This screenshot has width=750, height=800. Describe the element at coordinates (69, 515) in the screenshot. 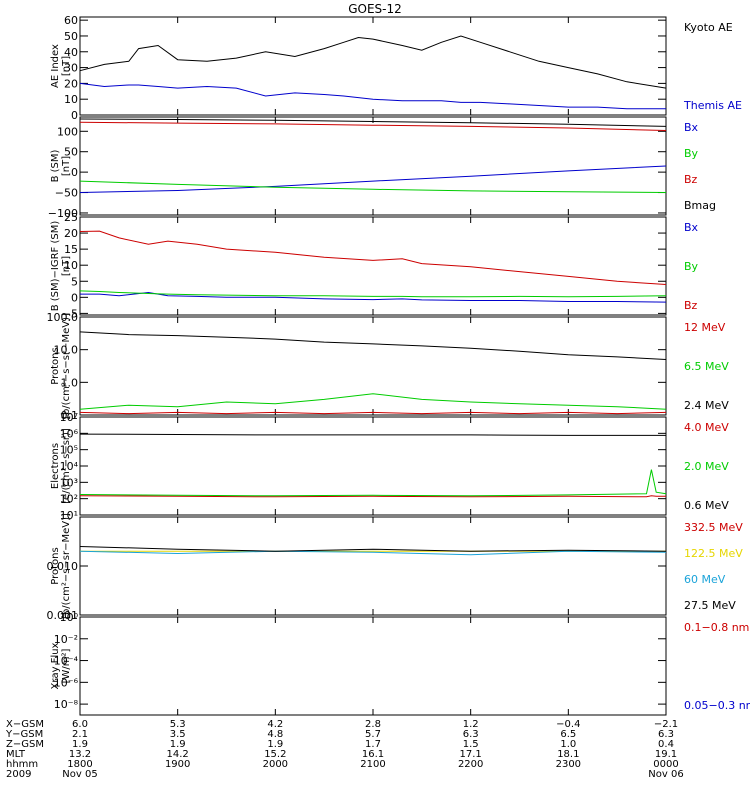

I see `y-tick-label: 10¹` at that location.